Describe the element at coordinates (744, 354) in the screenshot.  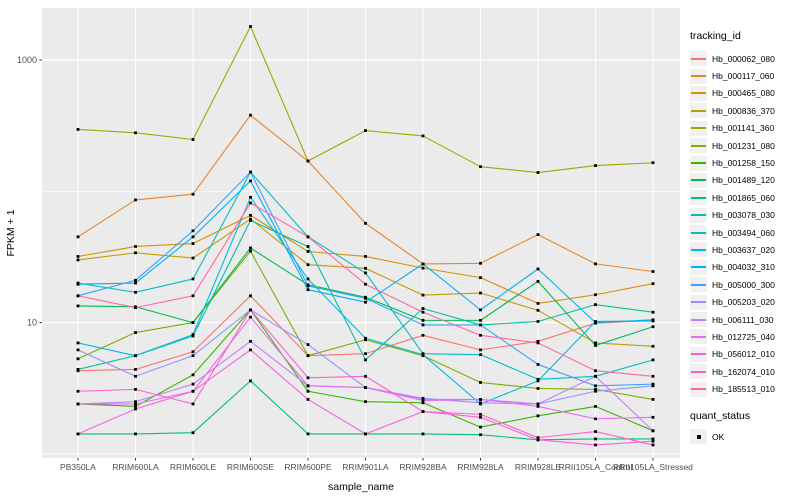
I see `legend-item: Hb_056012_010` at that location.